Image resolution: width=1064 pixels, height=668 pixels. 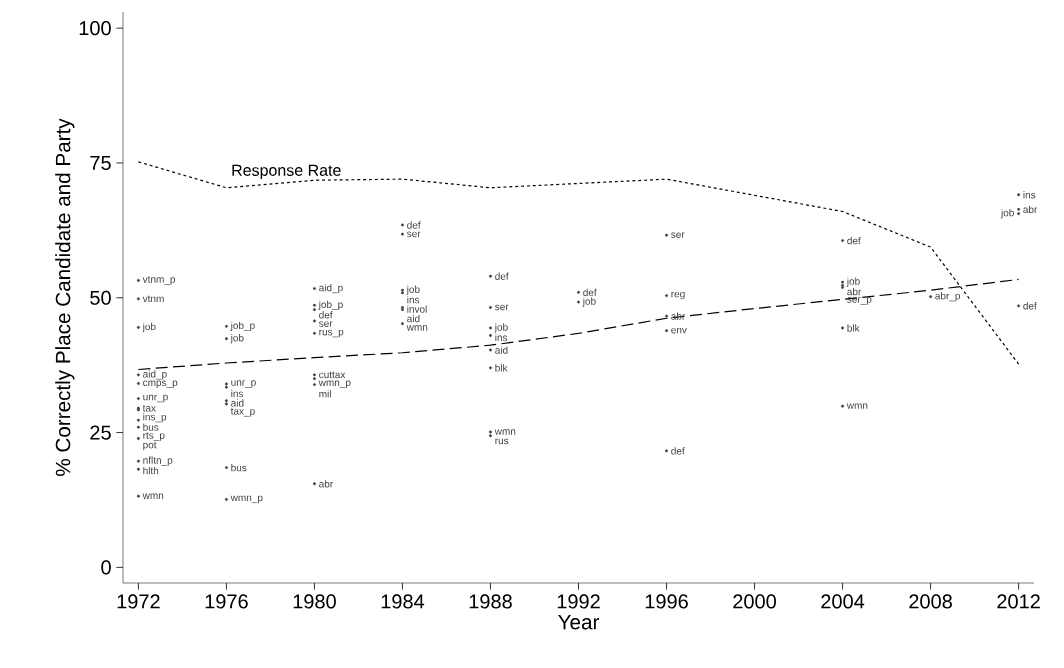 What do you see at coordinates (100, 432) in the screenshot?
I see `y-tick-label: 25` at bounding box center [100, 432].